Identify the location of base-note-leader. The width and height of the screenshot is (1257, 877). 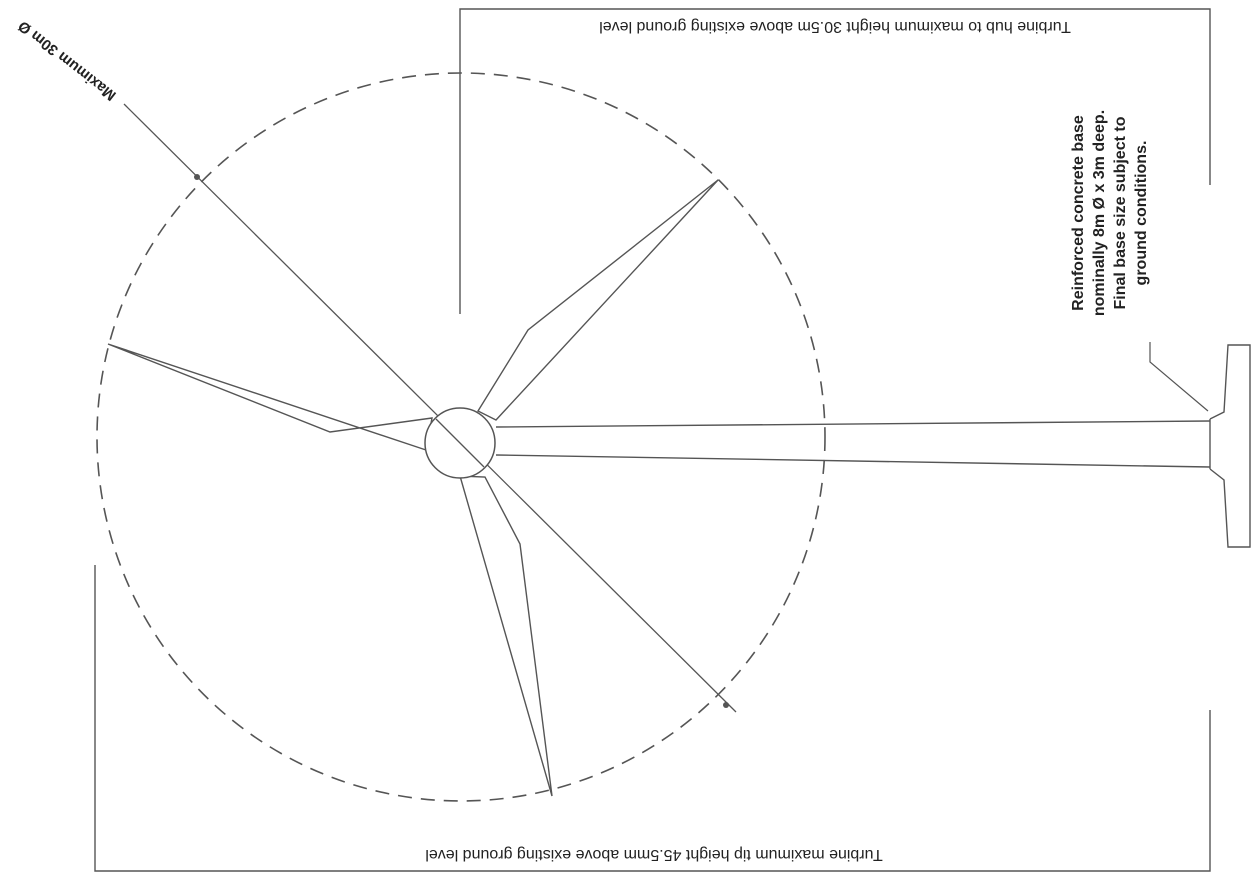
(1179, 377).